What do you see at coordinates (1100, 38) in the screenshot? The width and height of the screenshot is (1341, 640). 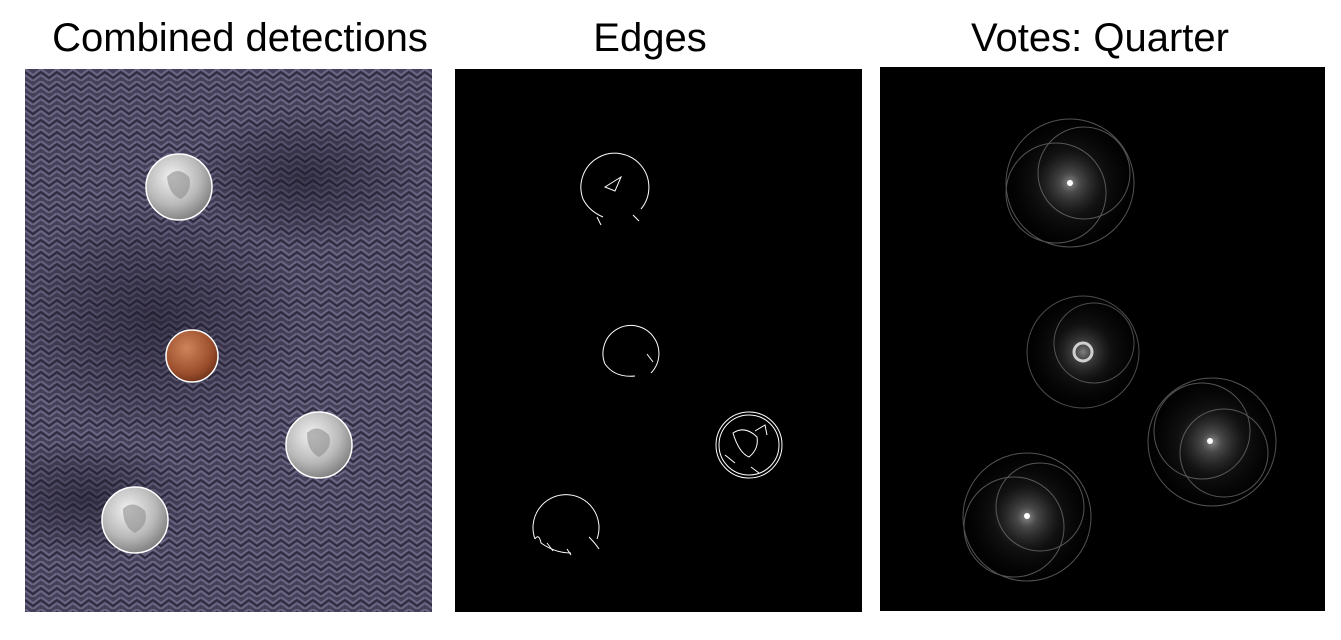 I see `panel-title-votes: Votes: Quarter` at bounding box center [1100, 38].